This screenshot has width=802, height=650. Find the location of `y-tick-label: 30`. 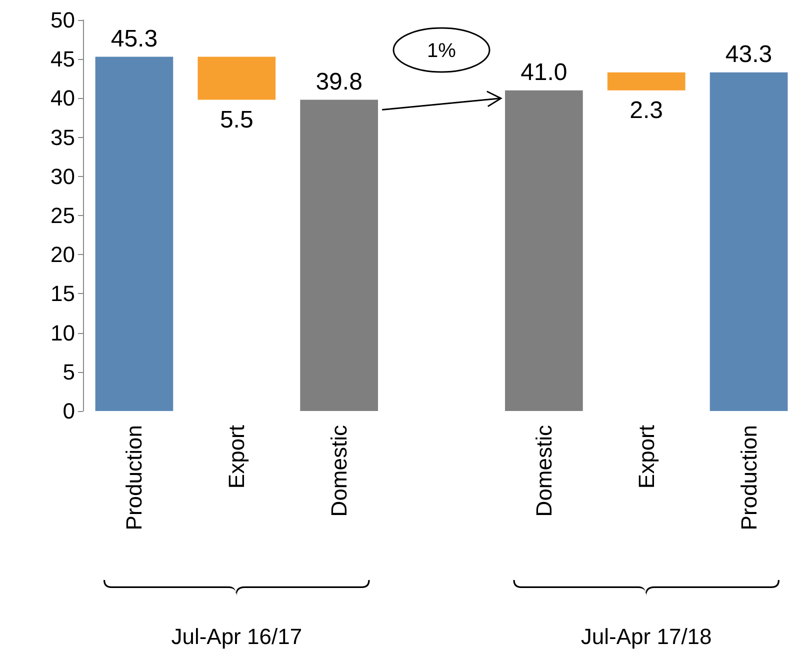

y-tick-label: 30 is located at coordinates (62, 176).